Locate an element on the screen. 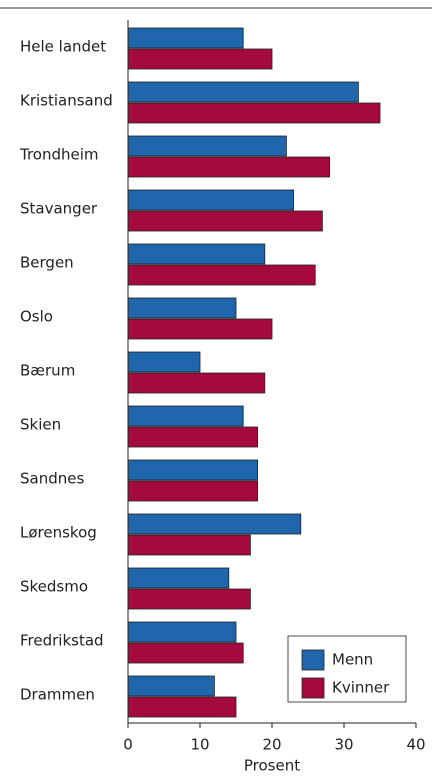 The width and height of the screenshot is (432, 780). x-tick-label: 20 is located at coordinates (271, 745).